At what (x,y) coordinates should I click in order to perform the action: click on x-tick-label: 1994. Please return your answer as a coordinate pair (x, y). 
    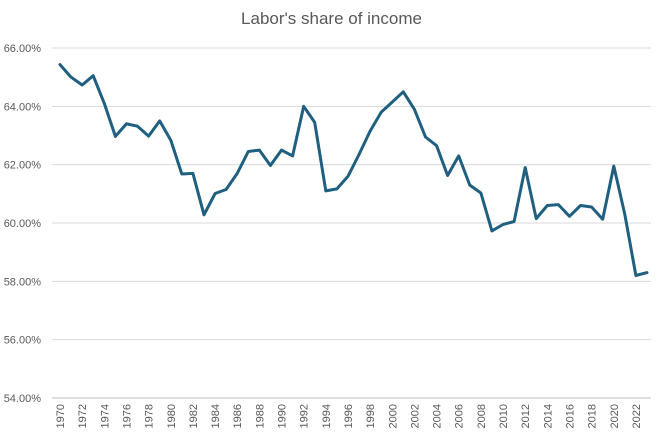
    Looking at the image, I should click on (327, 416).